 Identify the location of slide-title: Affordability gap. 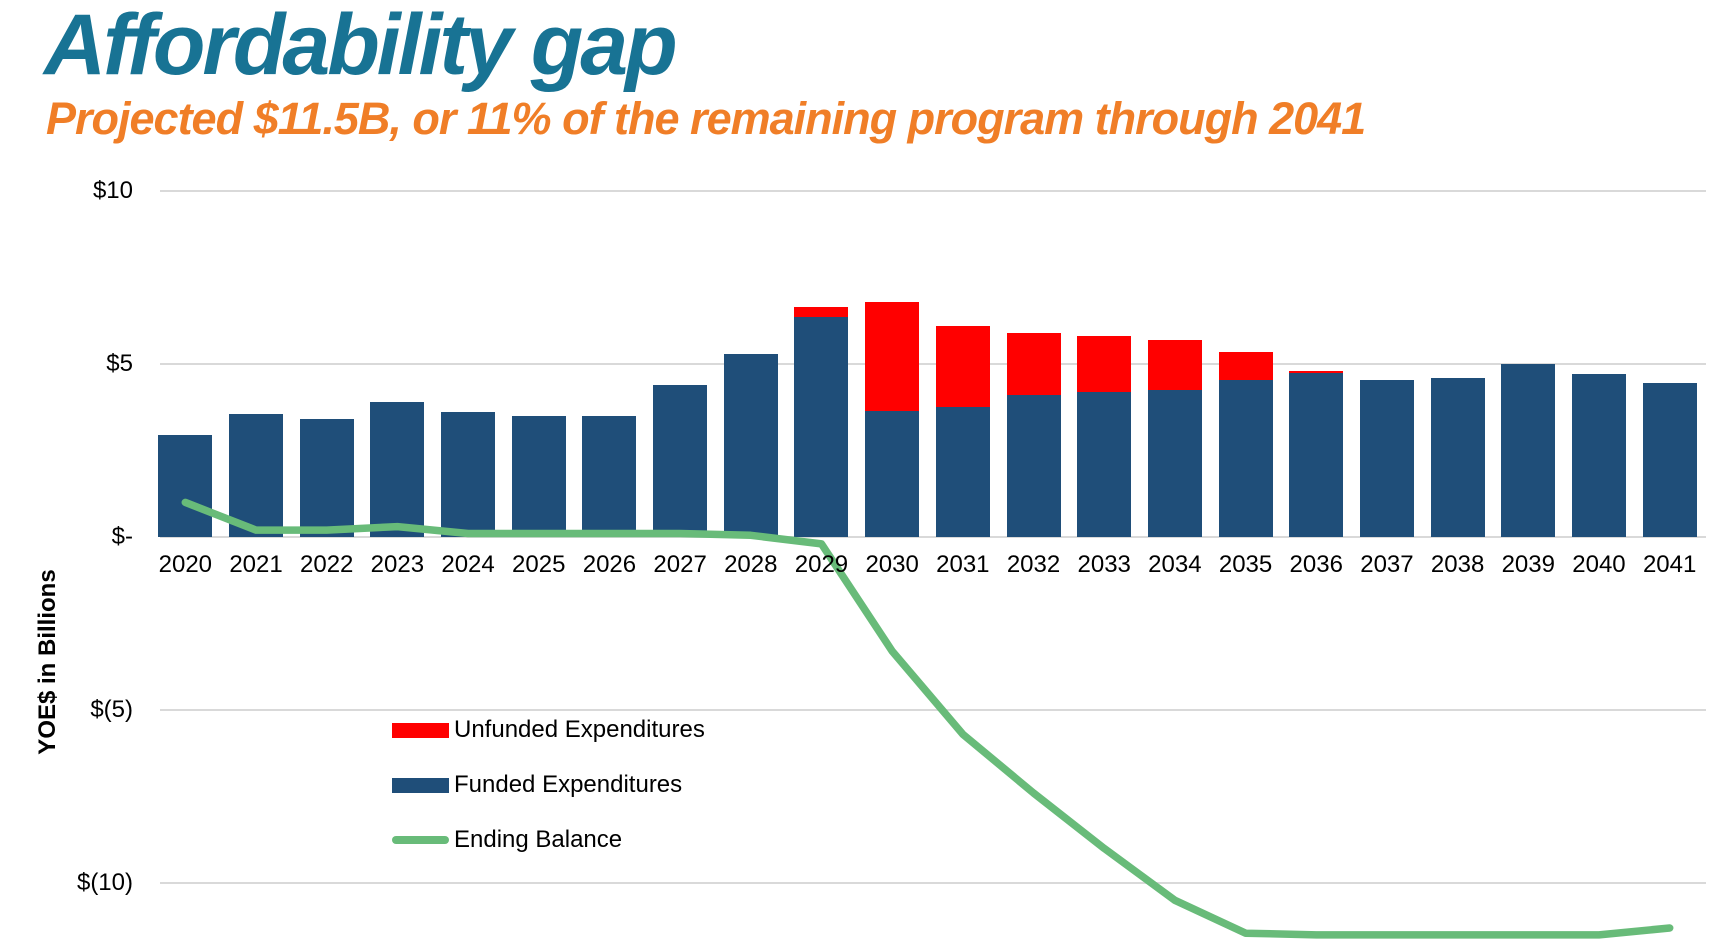
(361, 46).